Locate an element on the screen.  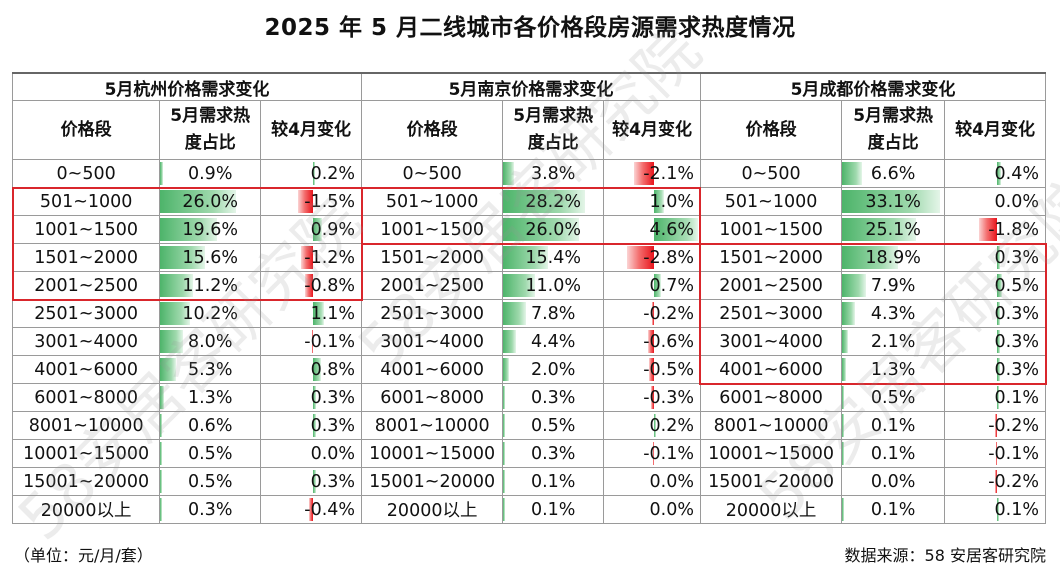
share-cell: 0.3% is located at coordinates (553, 397).